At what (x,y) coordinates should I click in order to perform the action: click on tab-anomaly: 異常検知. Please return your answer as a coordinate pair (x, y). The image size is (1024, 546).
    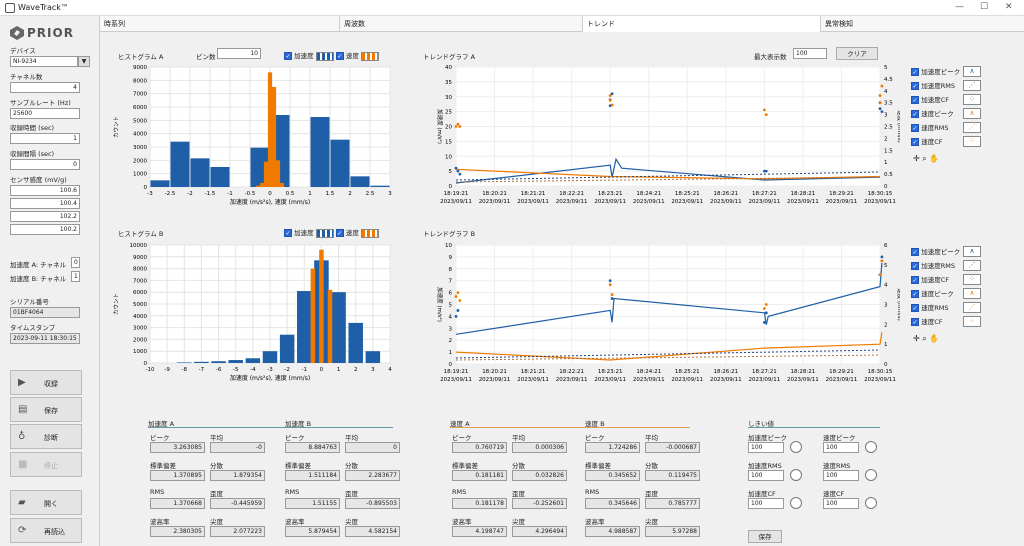
    Looking at the image, I should click on (839, 24).